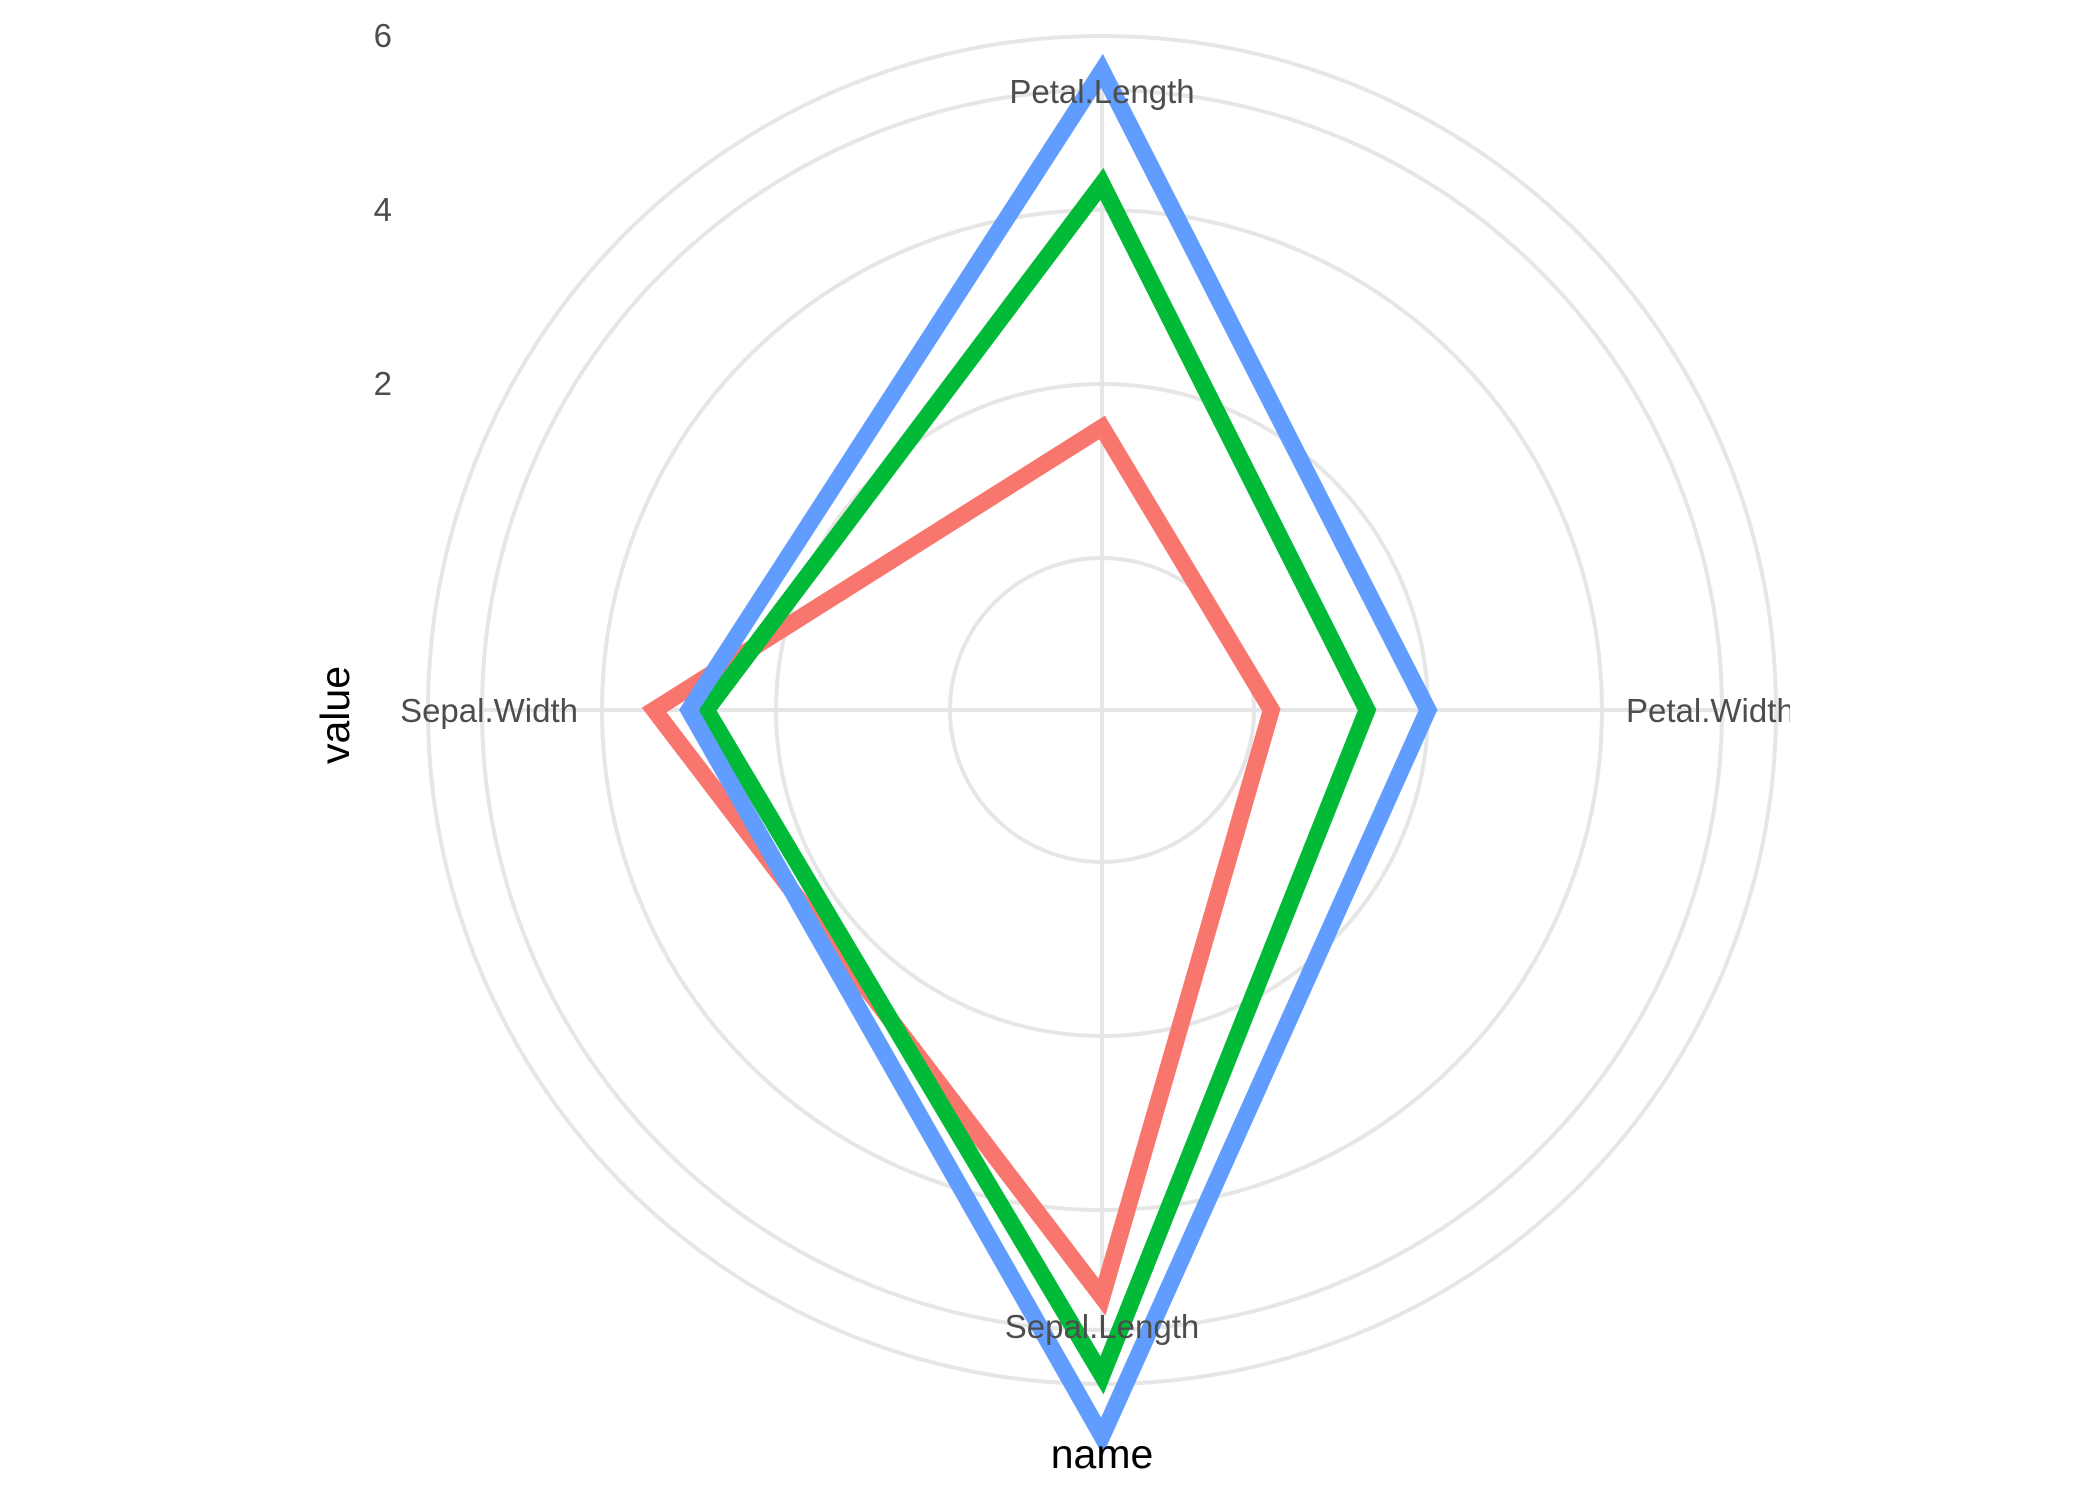  I want to click on y-axis-title: value, so click(335, 715).